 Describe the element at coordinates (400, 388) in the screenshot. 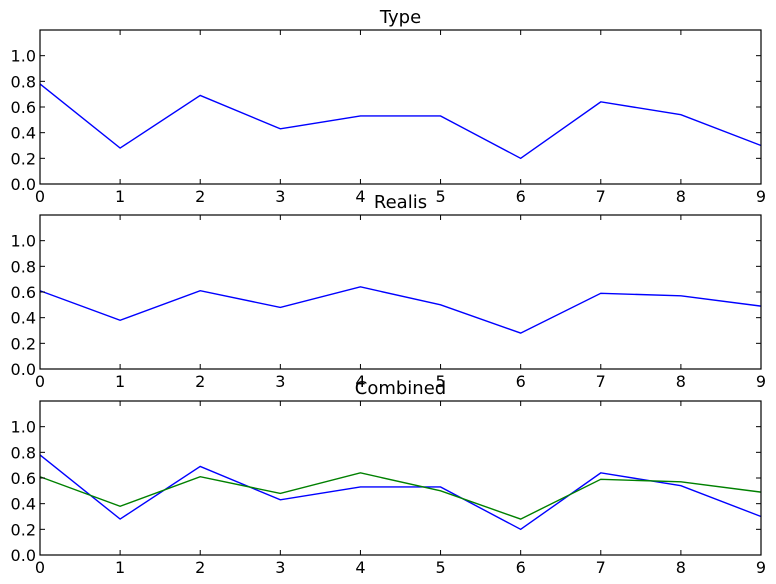

I see `chart-title: Combined` at that location.